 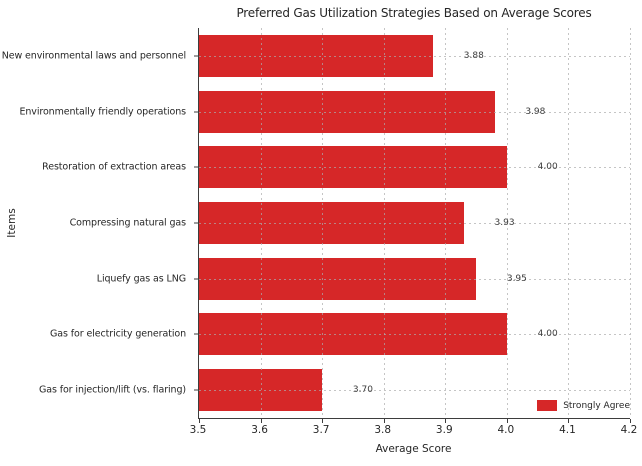 I want to click on x-axis-title: Average Score, so click(x=413, y=449).